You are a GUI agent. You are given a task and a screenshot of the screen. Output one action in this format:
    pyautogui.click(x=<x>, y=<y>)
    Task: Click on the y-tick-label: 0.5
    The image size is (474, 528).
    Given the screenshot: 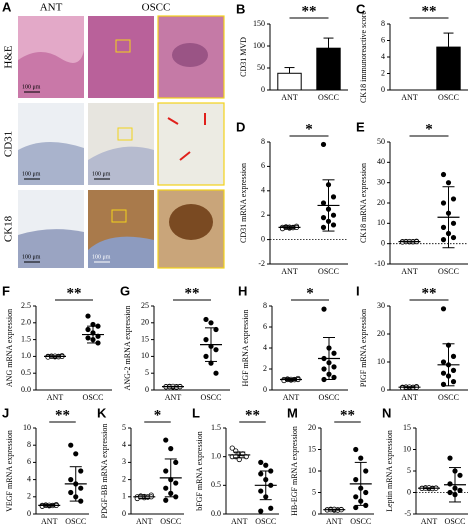 What is the action you would take?
    pyautogui.click(x=26, y=372)
    